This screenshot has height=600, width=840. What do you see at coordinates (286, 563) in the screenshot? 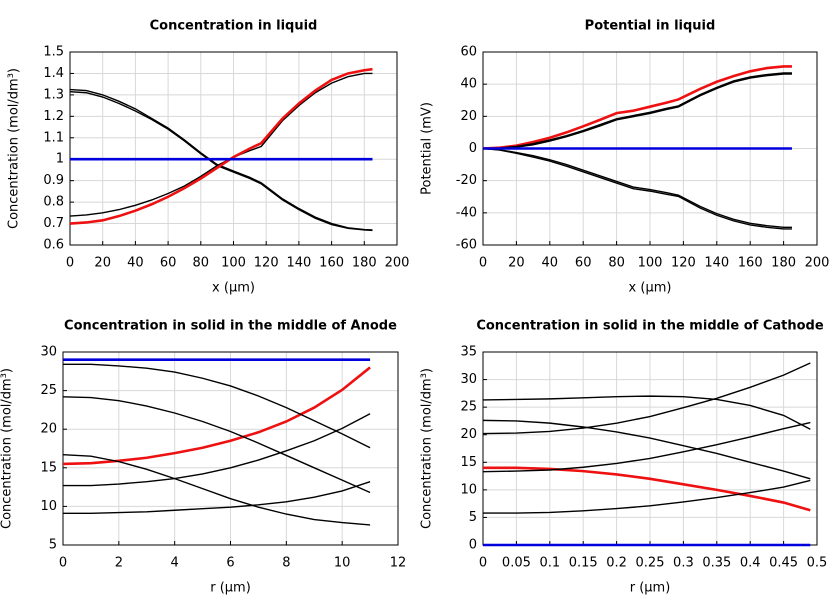
I see `x-tick-label: 8` at bounding box center [286, 563].